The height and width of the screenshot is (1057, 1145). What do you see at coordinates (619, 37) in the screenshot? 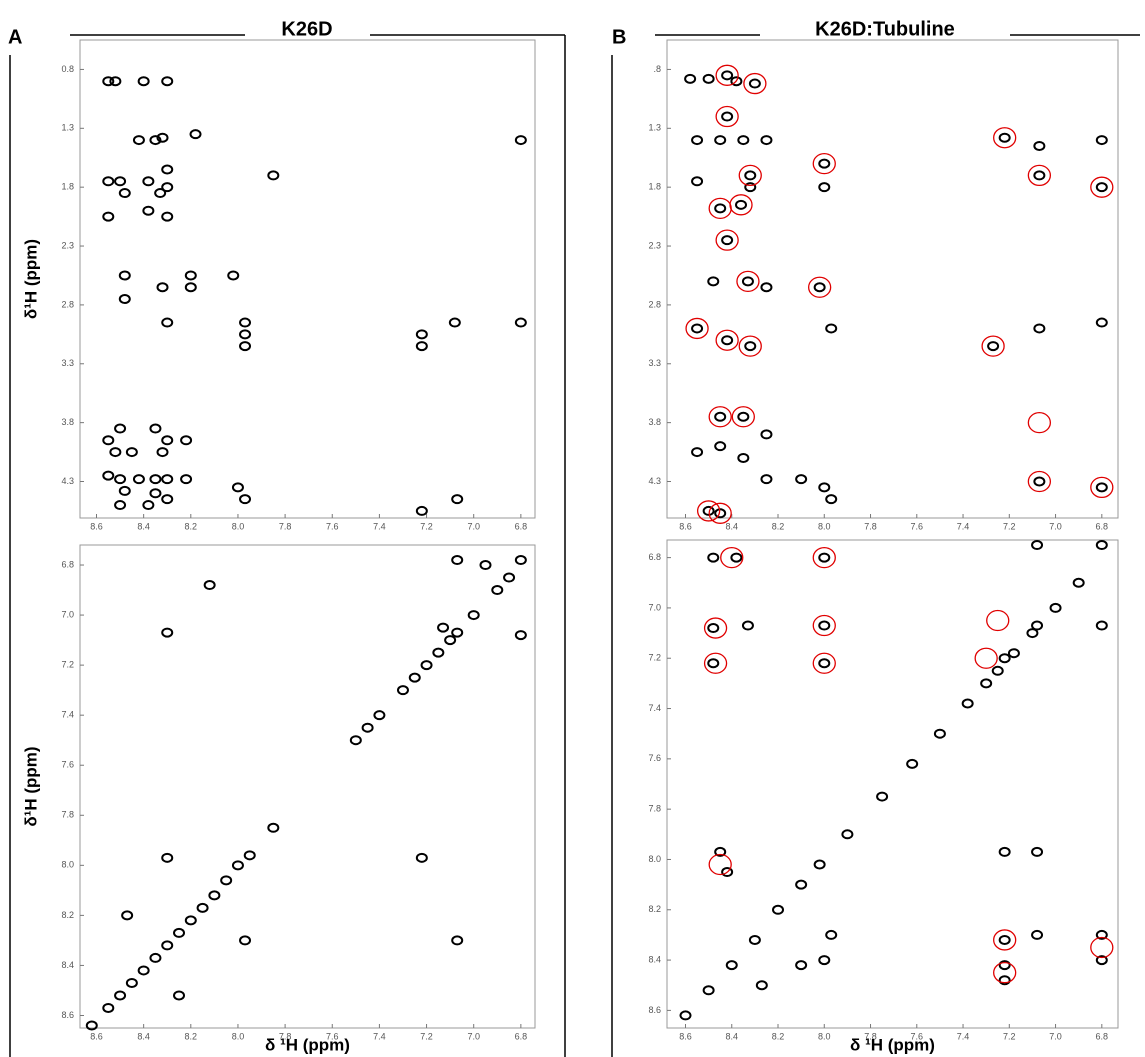
I see `panel-label: B` at bounding box center [619, 37].